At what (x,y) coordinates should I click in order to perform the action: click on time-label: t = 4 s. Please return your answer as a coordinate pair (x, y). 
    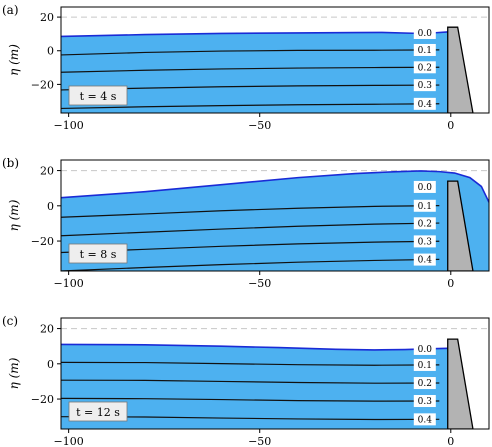
    Looking at the image, I should click on (98, 96).